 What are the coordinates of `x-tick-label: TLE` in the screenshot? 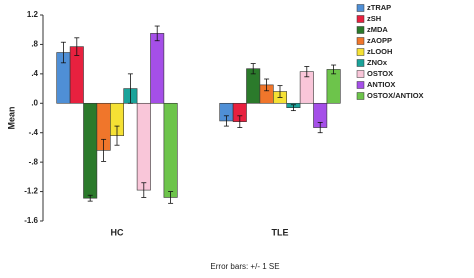 It's located at (280, 232).